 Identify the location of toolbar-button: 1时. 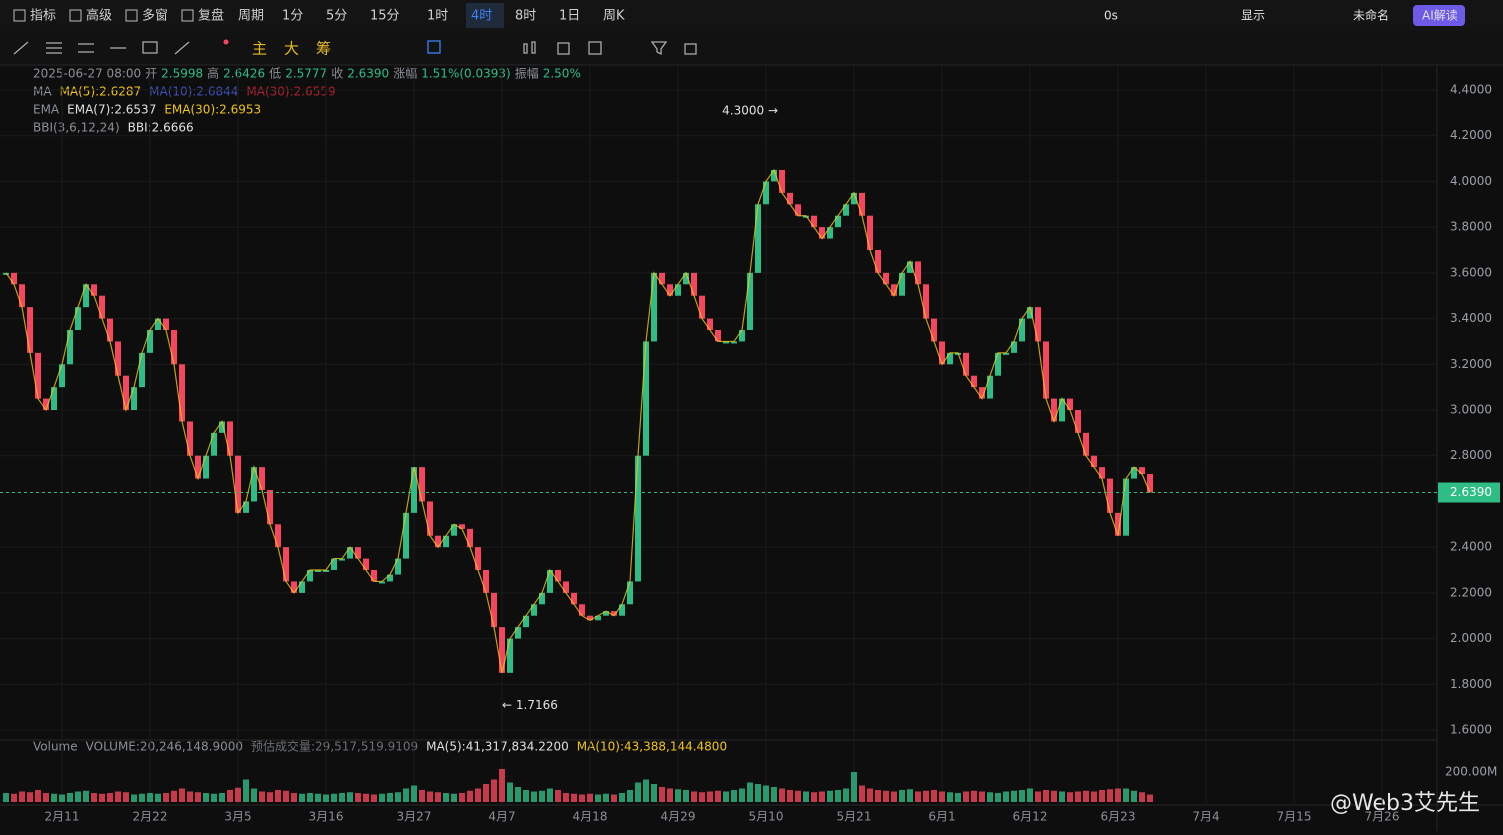
(437, 16).